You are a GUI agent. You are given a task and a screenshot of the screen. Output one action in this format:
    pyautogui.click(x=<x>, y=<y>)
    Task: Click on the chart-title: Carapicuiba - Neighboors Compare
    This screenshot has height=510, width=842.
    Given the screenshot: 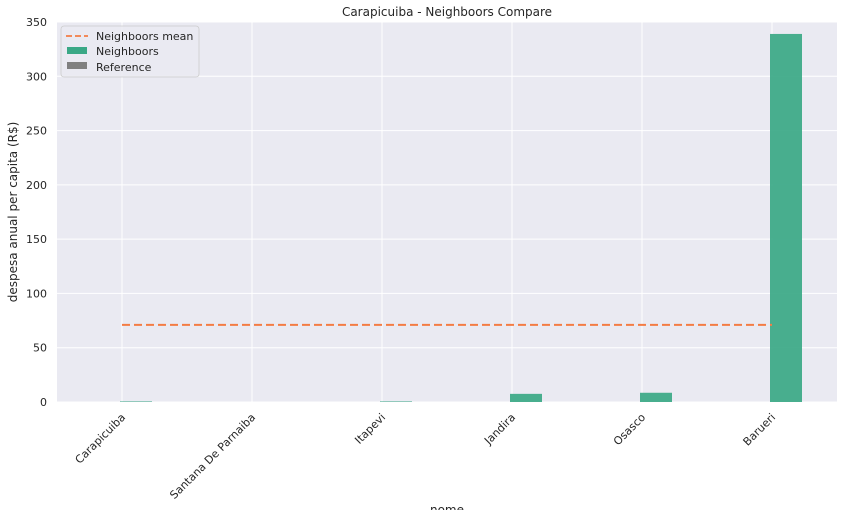 What is the action you would take?
    pyautogui.click(x=447, y=12)
    